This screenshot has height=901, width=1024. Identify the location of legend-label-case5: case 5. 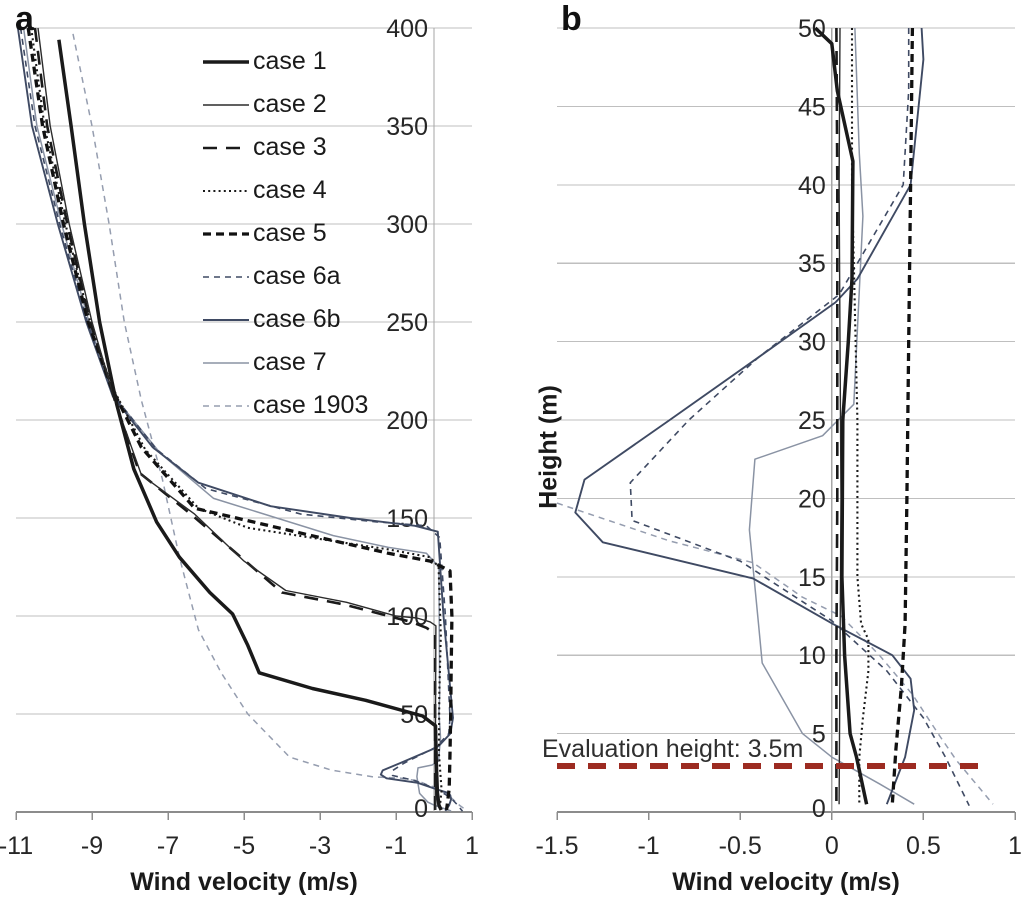
(290, 233).